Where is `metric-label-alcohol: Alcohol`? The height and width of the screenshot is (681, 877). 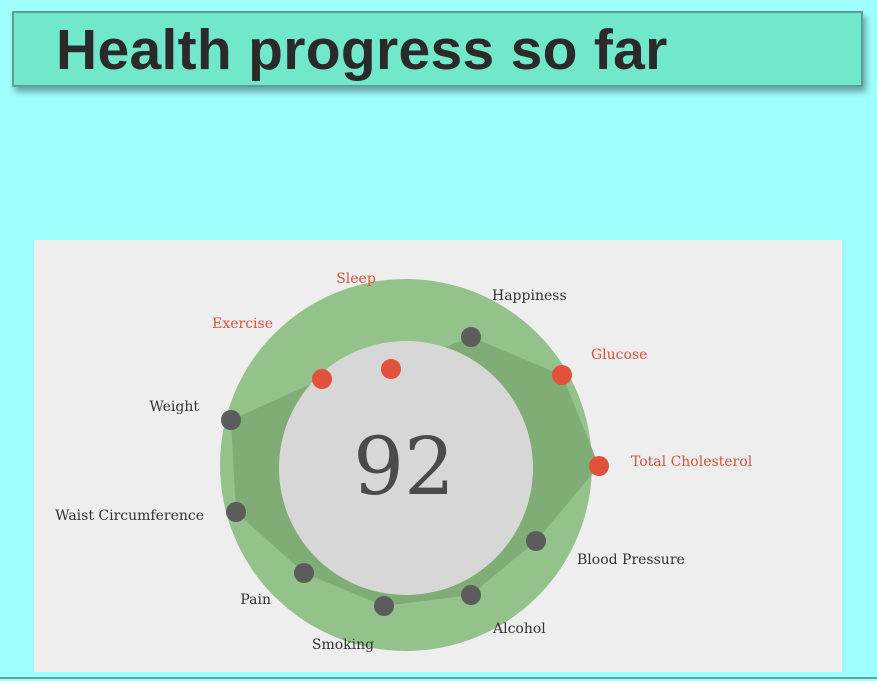 metric-label-alcohol: Alcohol is located at coordinates (519, 629).